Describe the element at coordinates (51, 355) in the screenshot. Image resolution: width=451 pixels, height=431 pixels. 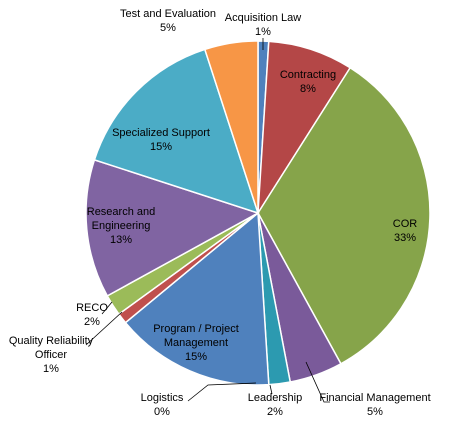
I see `label-quality-reliability-2: Officer` at that location.